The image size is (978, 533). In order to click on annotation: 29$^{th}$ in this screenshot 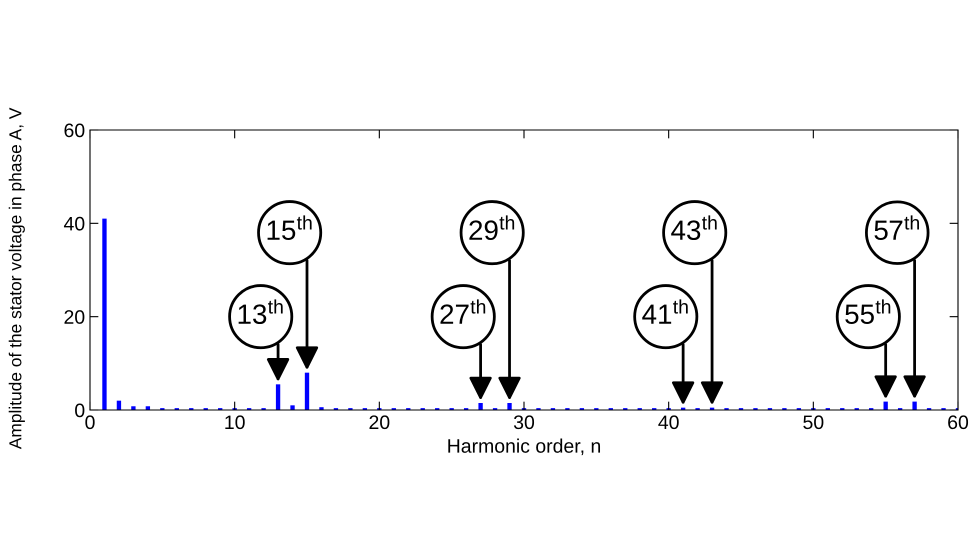, I will do `click(491, 227)`.